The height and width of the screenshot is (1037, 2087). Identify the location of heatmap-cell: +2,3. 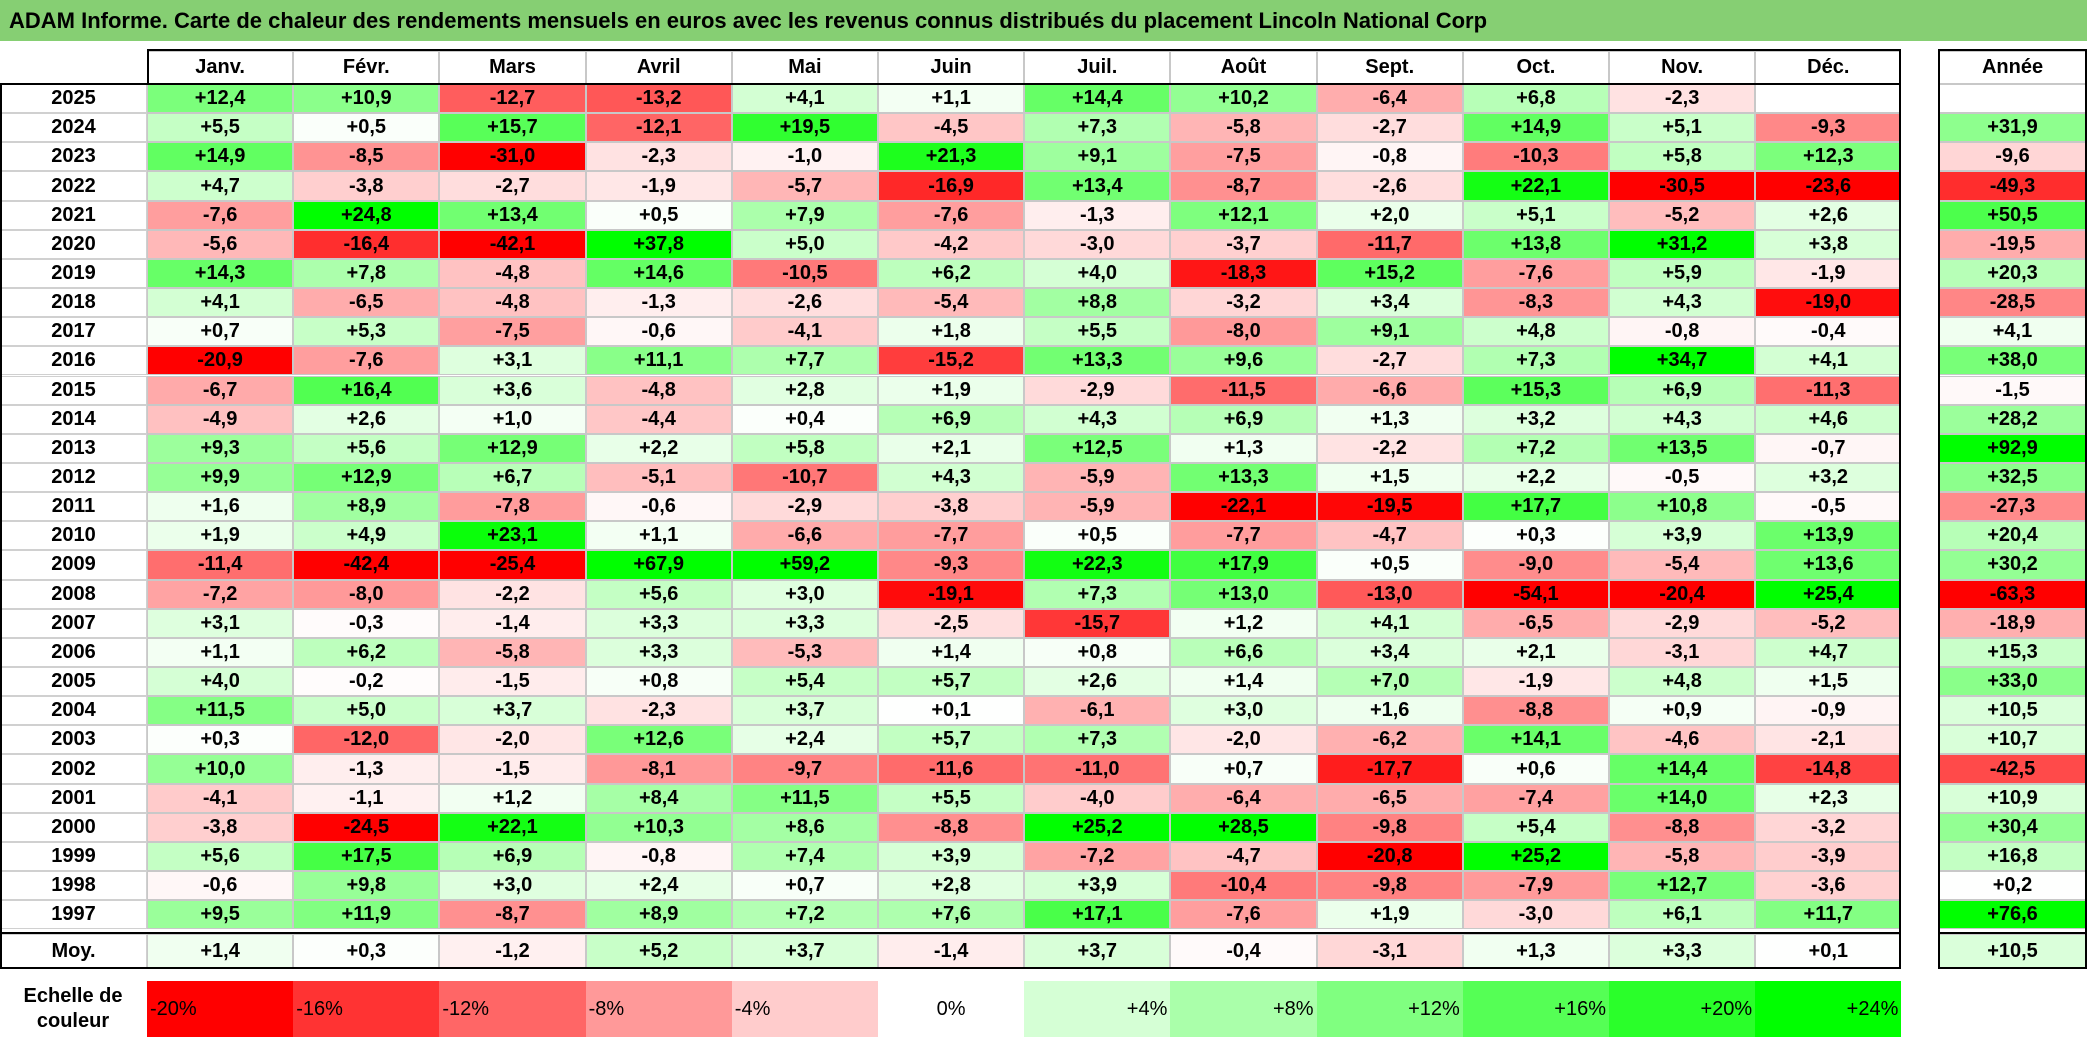
(1828, 798).